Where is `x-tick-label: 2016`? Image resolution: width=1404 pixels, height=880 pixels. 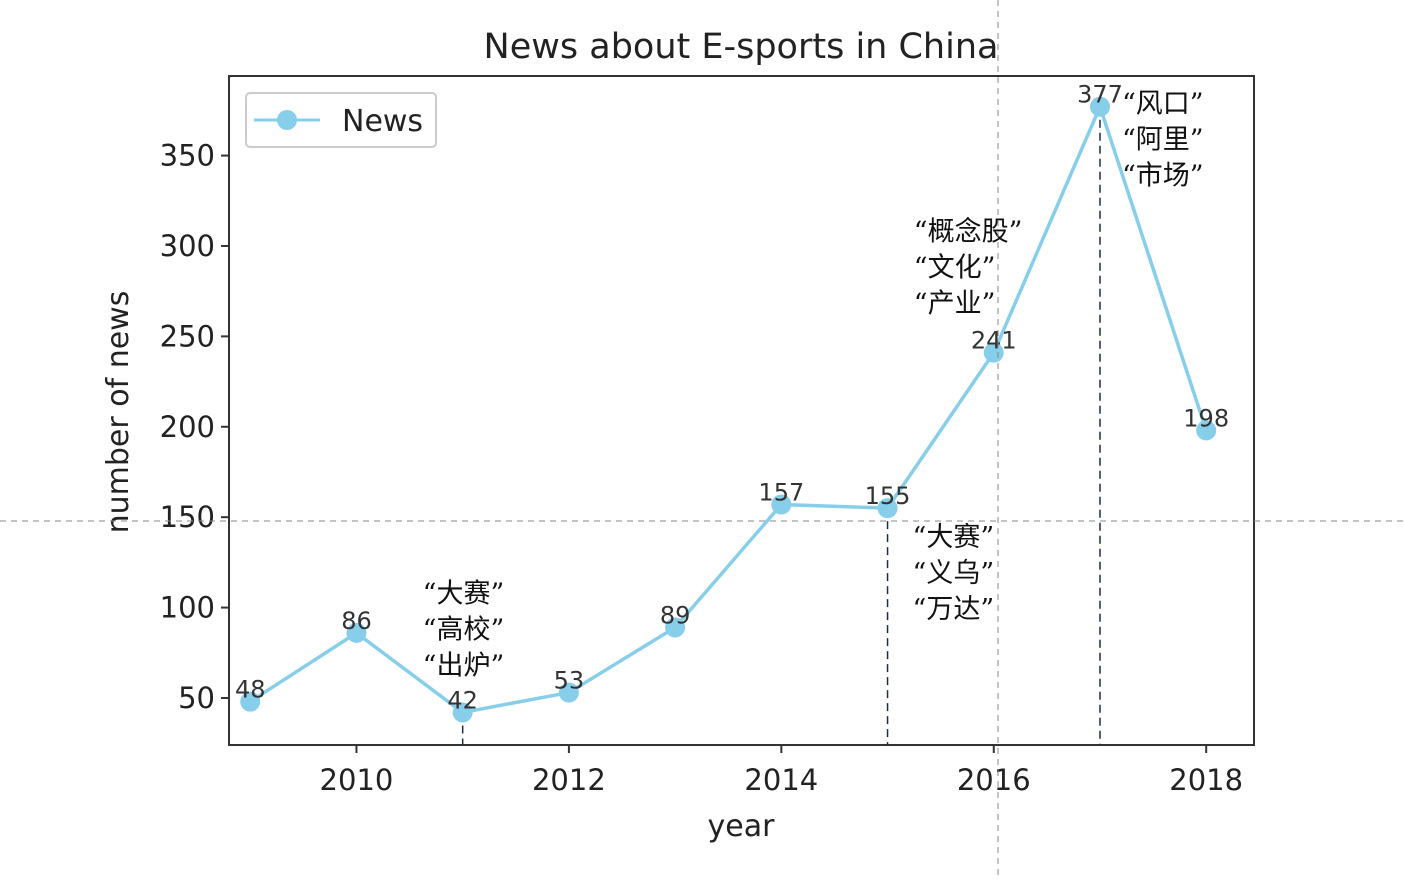
x-tick-label: 2016 is located at coordinates (994, 780).